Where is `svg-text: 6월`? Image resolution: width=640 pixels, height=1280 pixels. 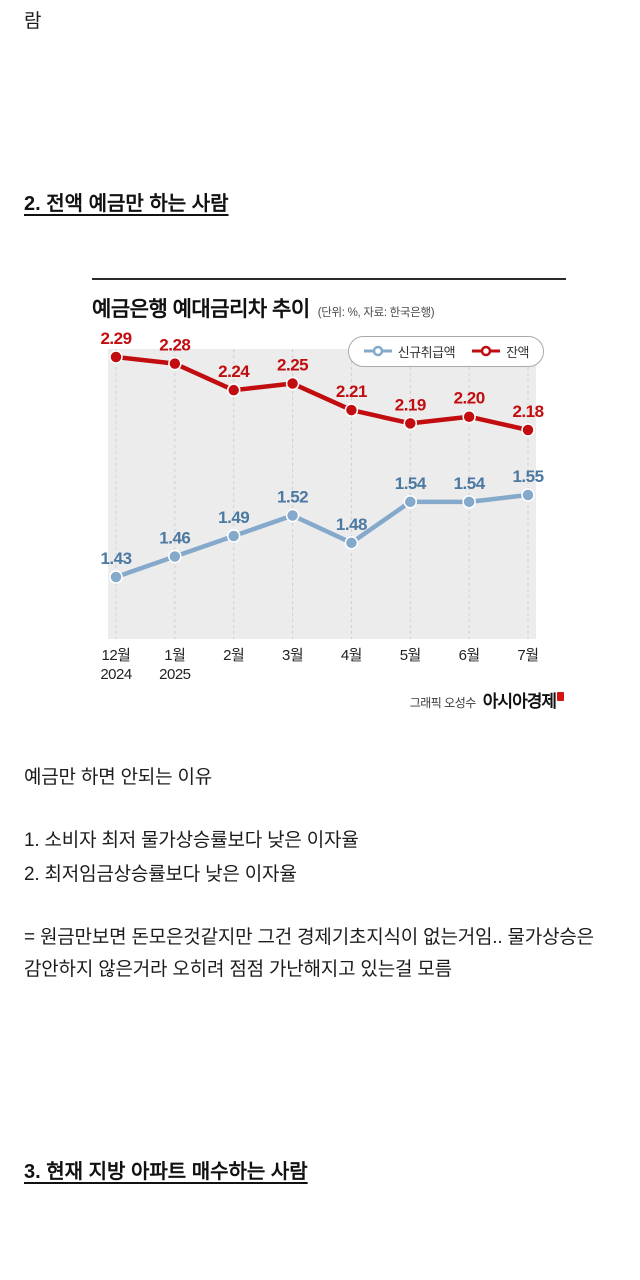 svg-text: 6월 is located at coordinates (469, 655).